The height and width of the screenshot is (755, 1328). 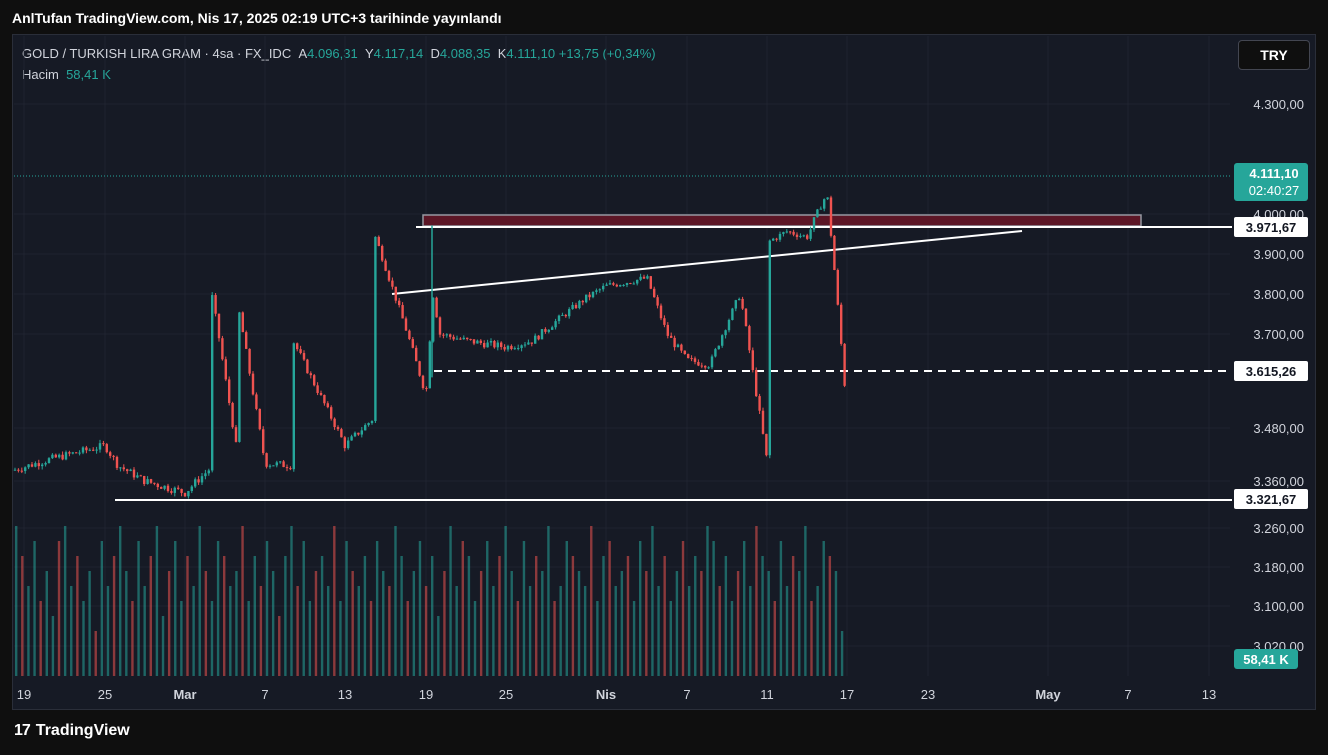 I want to click on tradingview-logo-icon: 17, so click(x=22, y=730).